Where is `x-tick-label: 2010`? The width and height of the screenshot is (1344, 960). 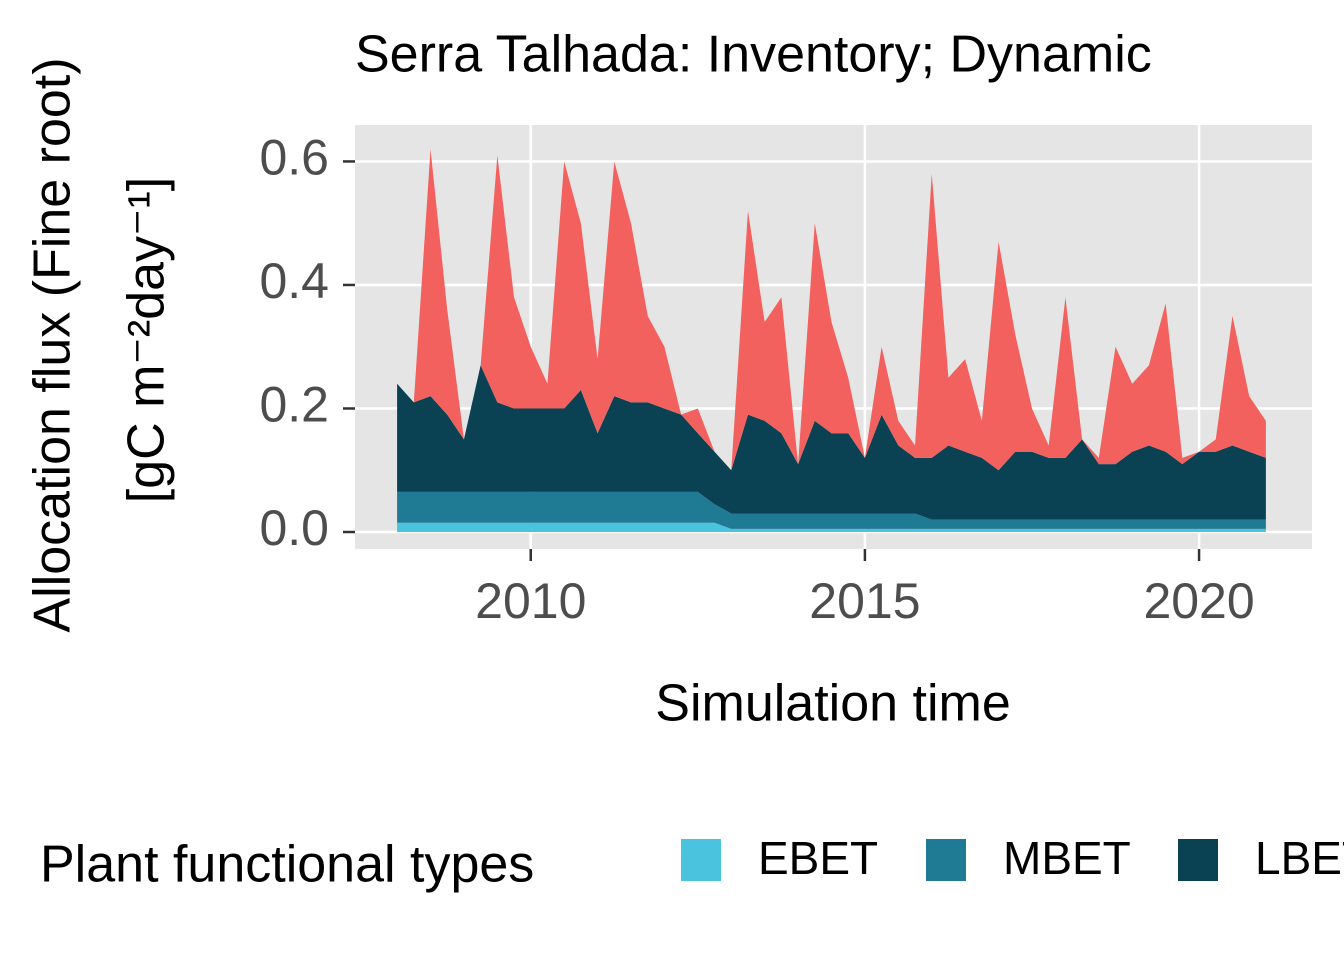
x-tick-label: 2010 is located at coordinates (530, 601).